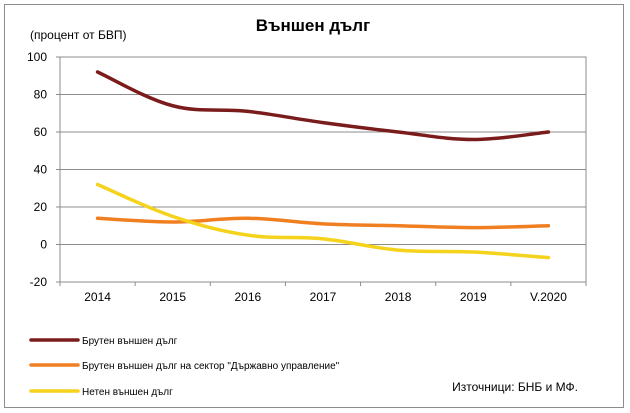 The height and width of the screenshot is (413, 630). Describe the element at coordinates (43, 245) in the screenshot. I see `y-tick-label: 0` at that location.